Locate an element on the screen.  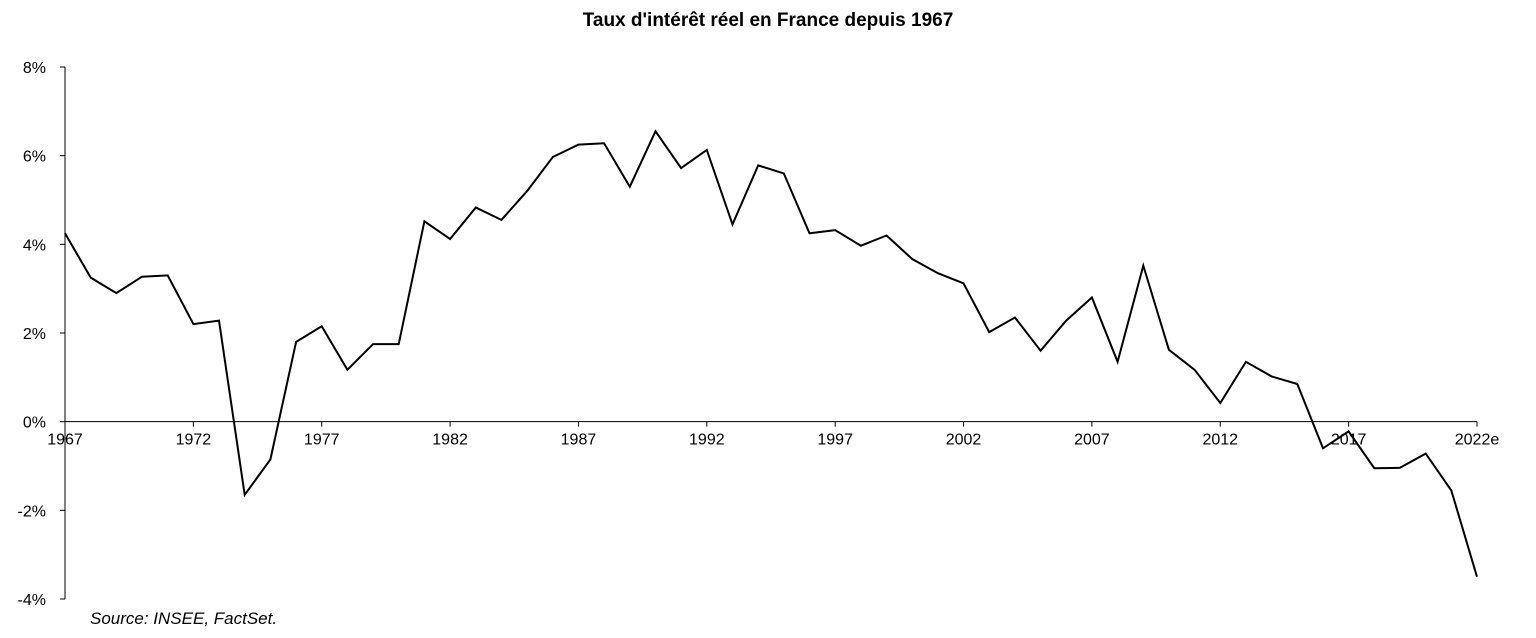
x-tick-label: 2012 is located at coordinates (1220, 440).